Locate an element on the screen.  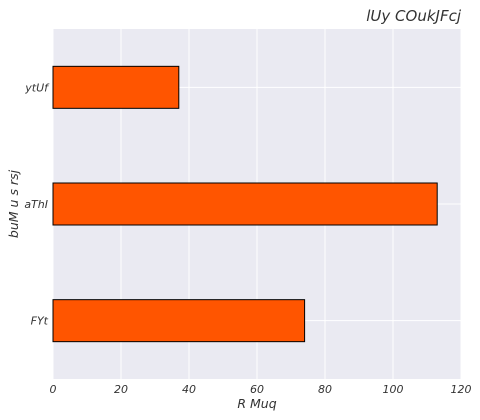
x-tick-label: 80 is located at coordinates (325, 389).